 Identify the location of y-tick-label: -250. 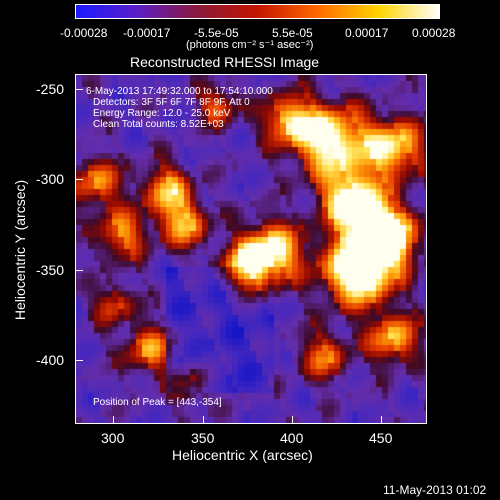
(50, 89).